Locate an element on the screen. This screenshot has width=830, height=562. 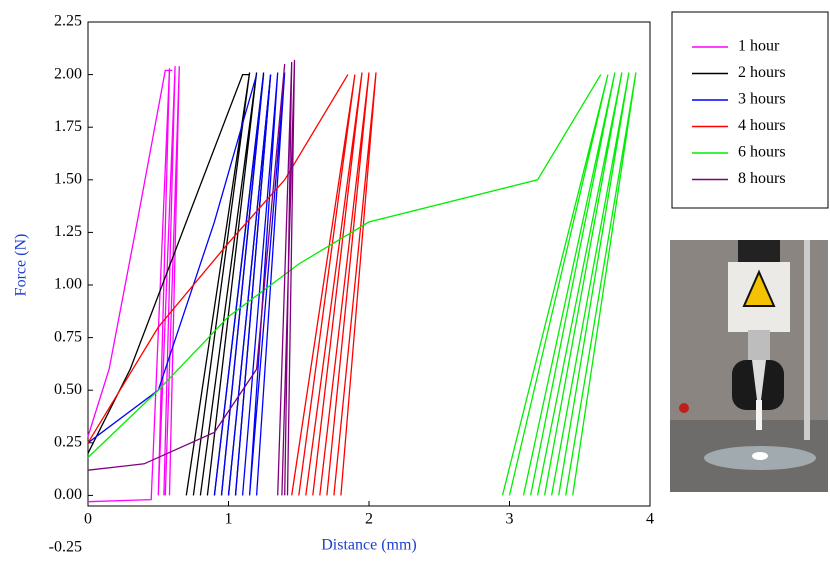
y-tick-label: 0.75 is located at coordinates (68, 336).